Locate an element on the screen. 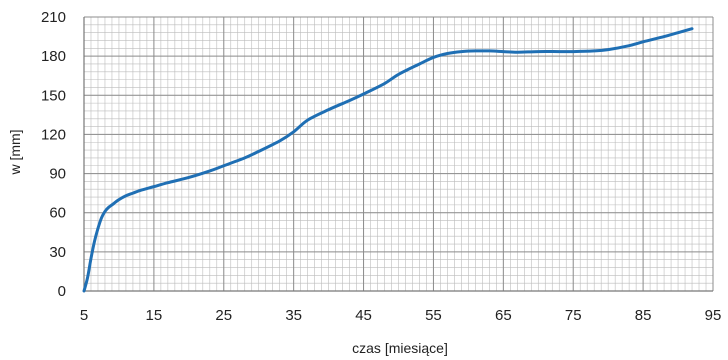  y-tick-label: 60 is located at coordinates (57, 213).